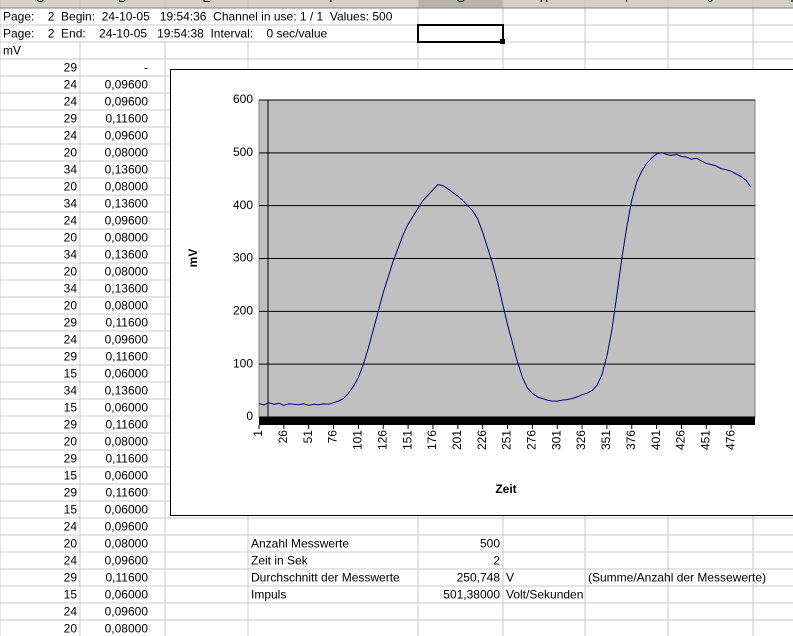 This screenshot has height=636, width=793. Describe the element at coordinates (12, 51) in the screenshot. I see `unit-cell: mV` at that location.